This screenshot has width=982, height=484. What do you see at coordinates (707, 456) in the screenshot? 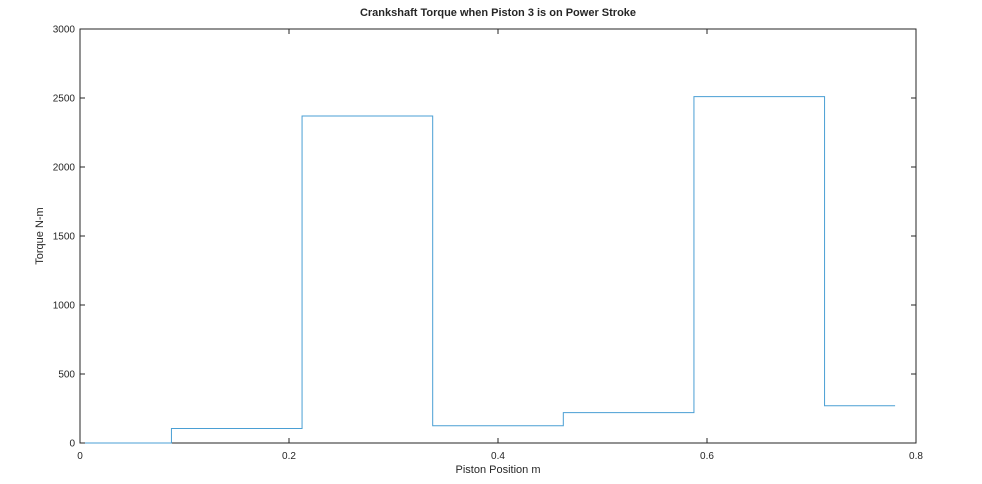
I see `x-tick-label: 0.6` at bounding box center [707, 456].